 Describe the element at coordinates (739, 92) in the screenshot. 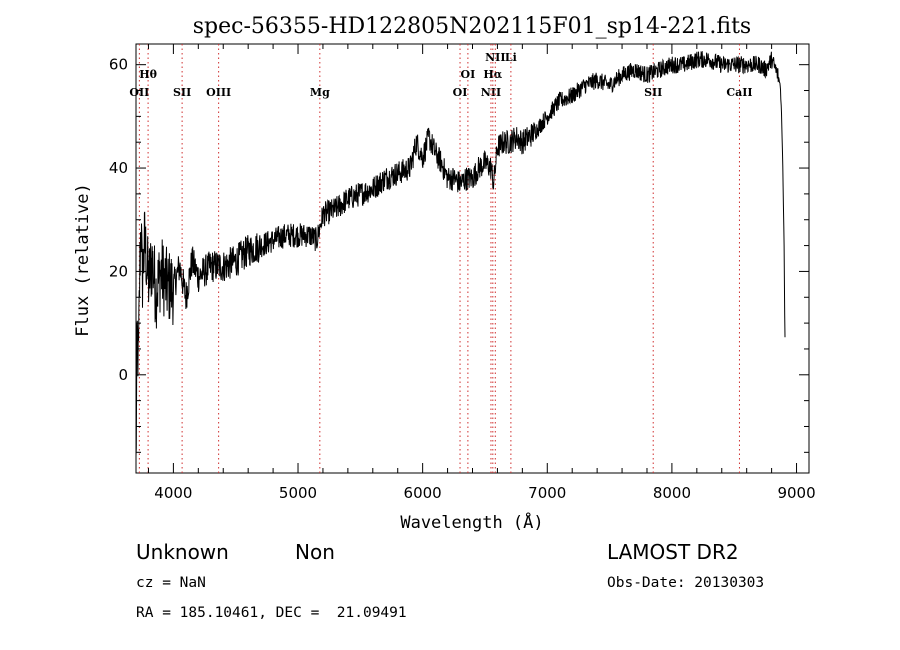

I see `line-marker-label: CaII` at that location.